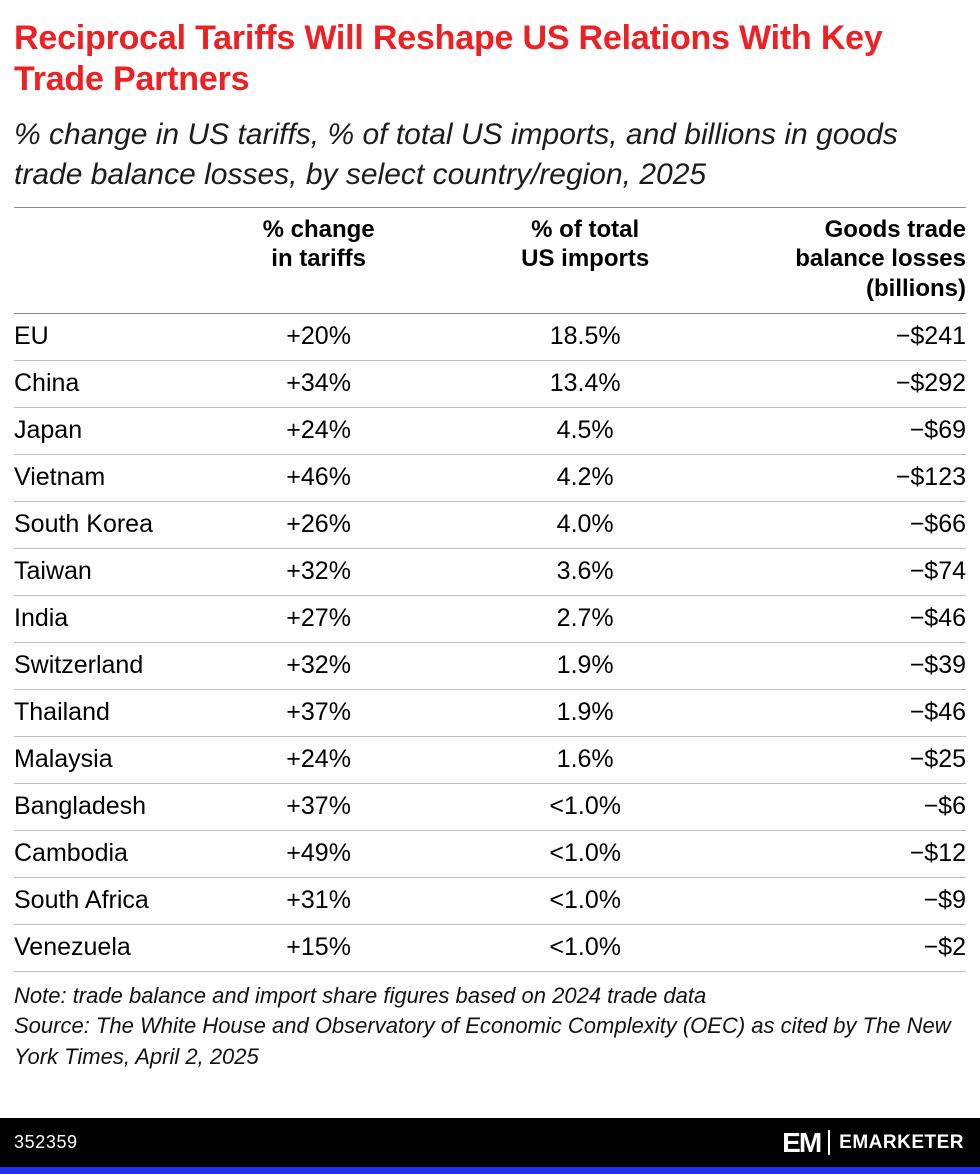  What do you see at coordinates (109, 384) in the screenshot?
I see `country-cell: China` at bounding box center [109, 384].